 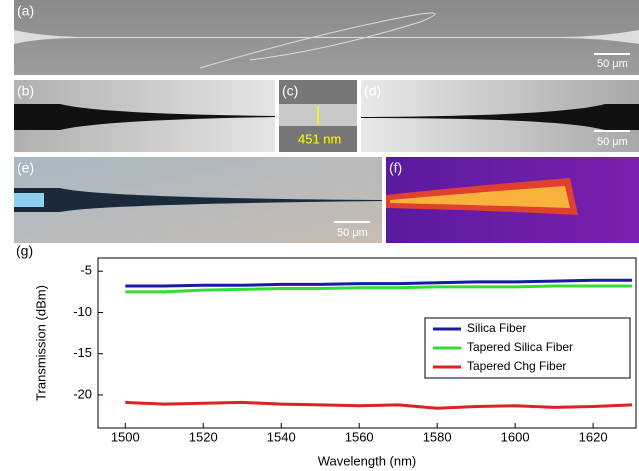 What do you see at coordinates (24, 251) in the screenshot?
I see `panel-label: (g)` at bounding box center [24, 251].